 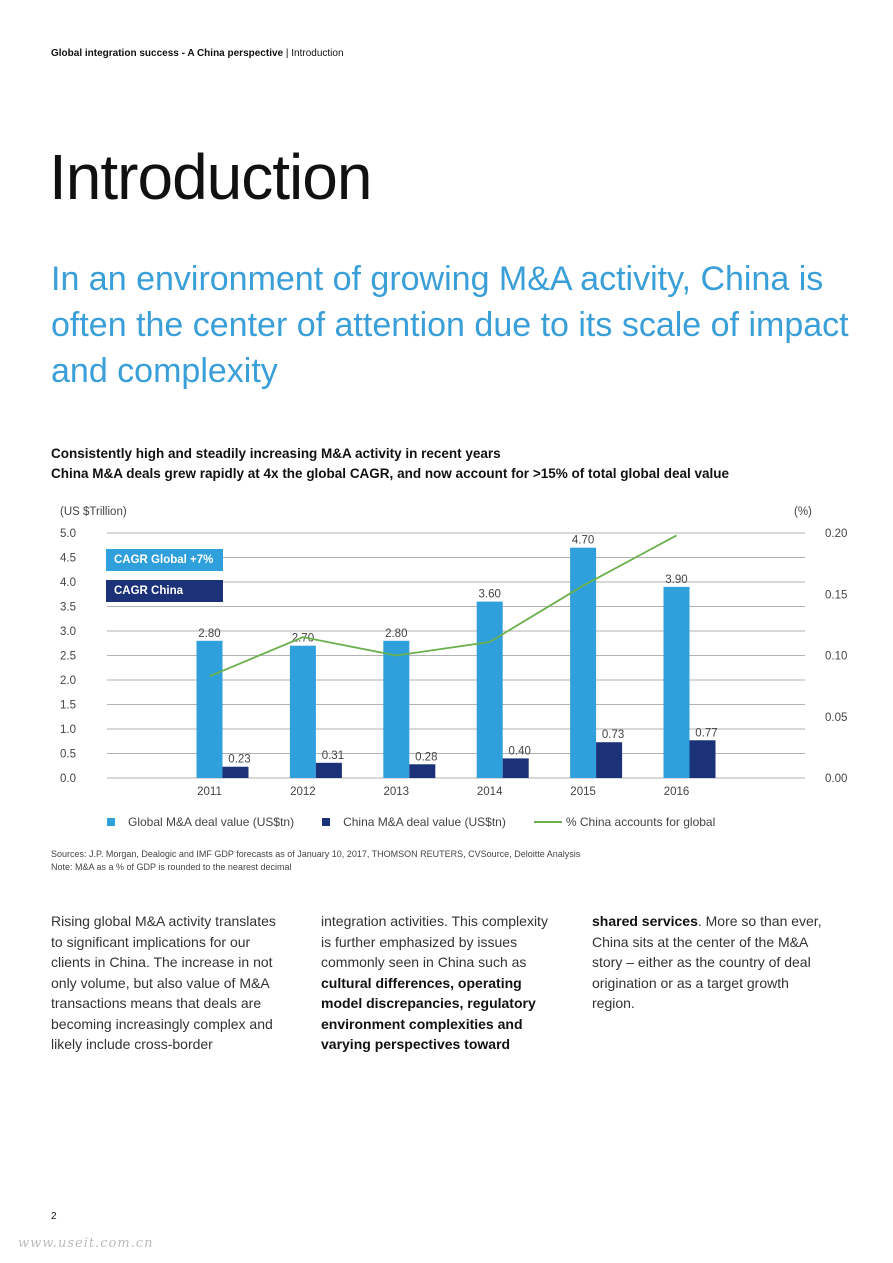 I want to click on x-tick-label: 2013, so click(x=397, y=792).